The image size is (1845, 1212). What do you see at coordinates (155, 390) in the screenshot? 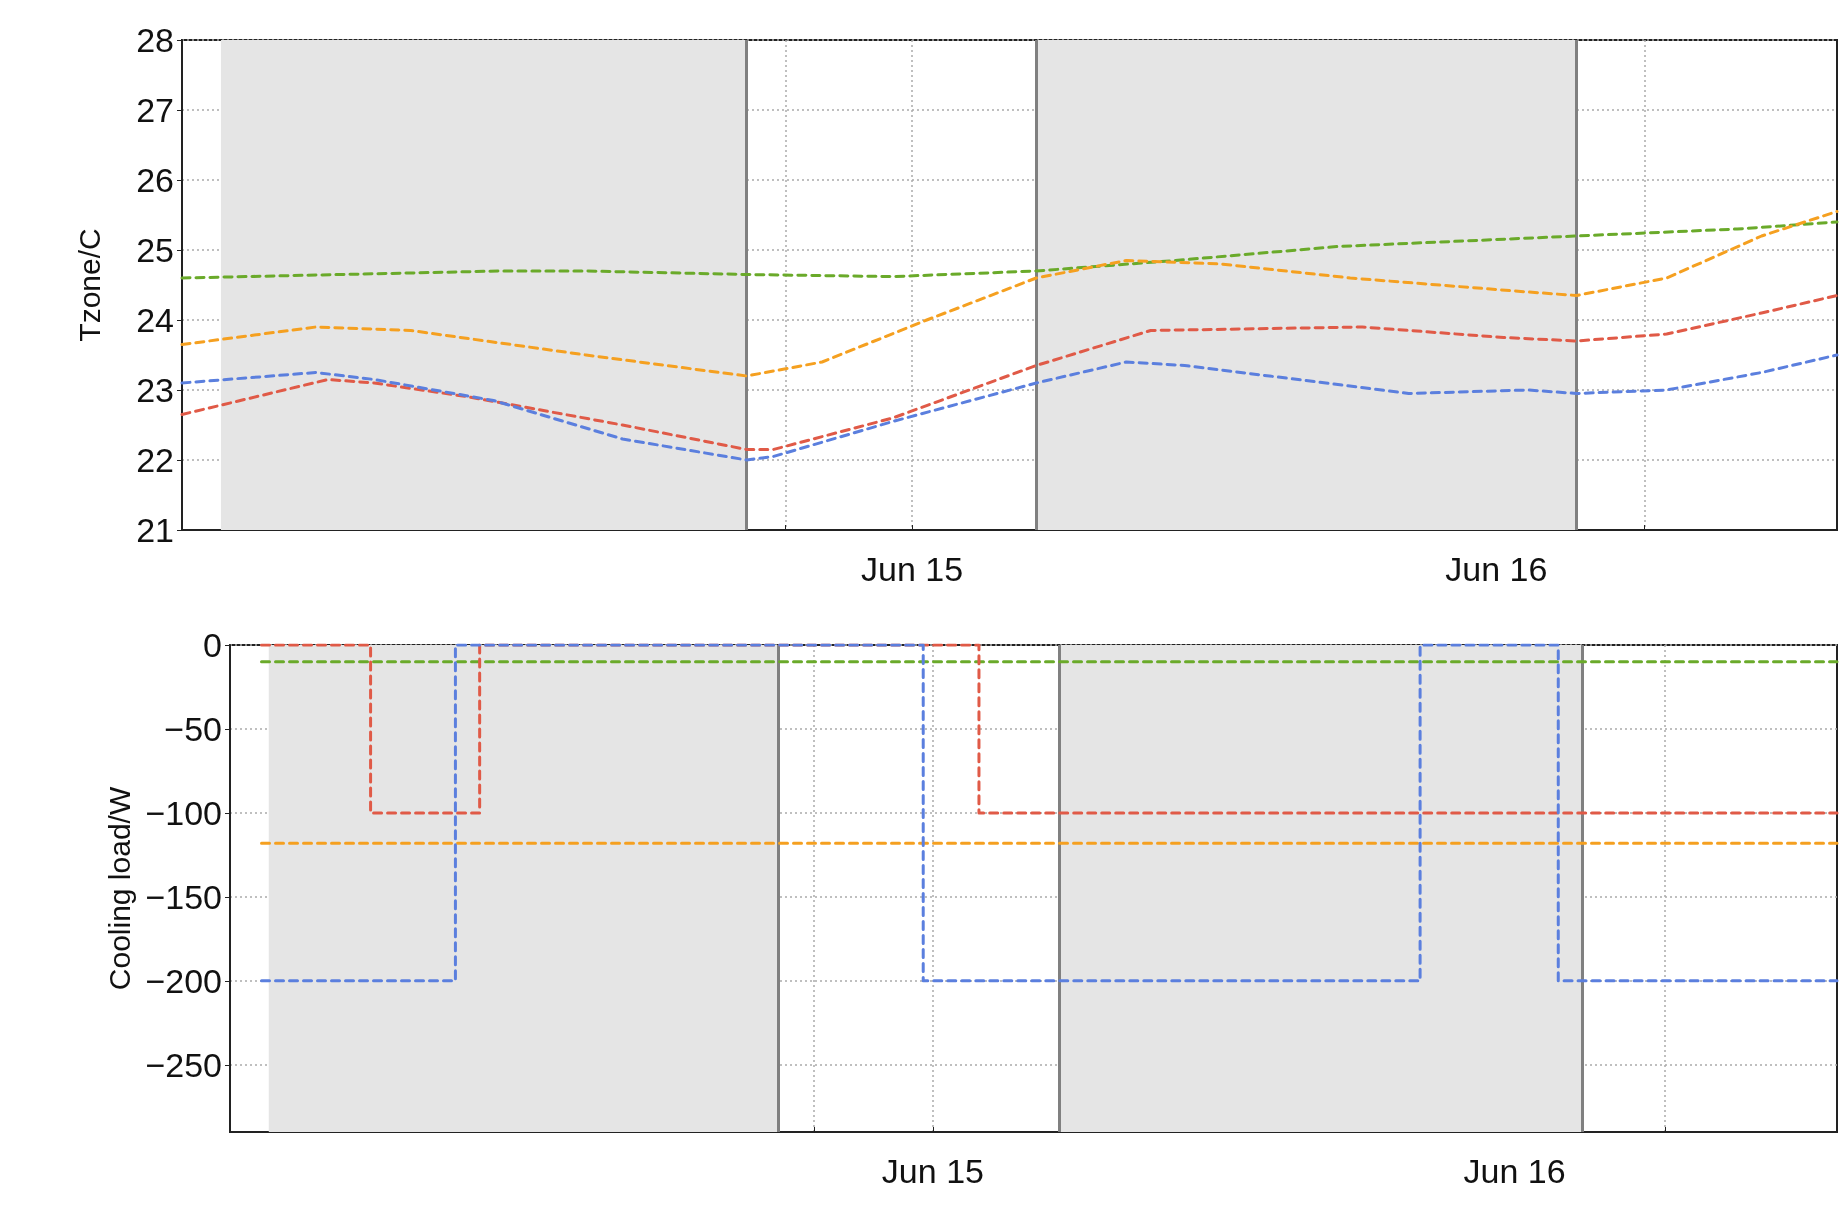
I see `y-tick-label: 23` at bounding box center [155, 390].